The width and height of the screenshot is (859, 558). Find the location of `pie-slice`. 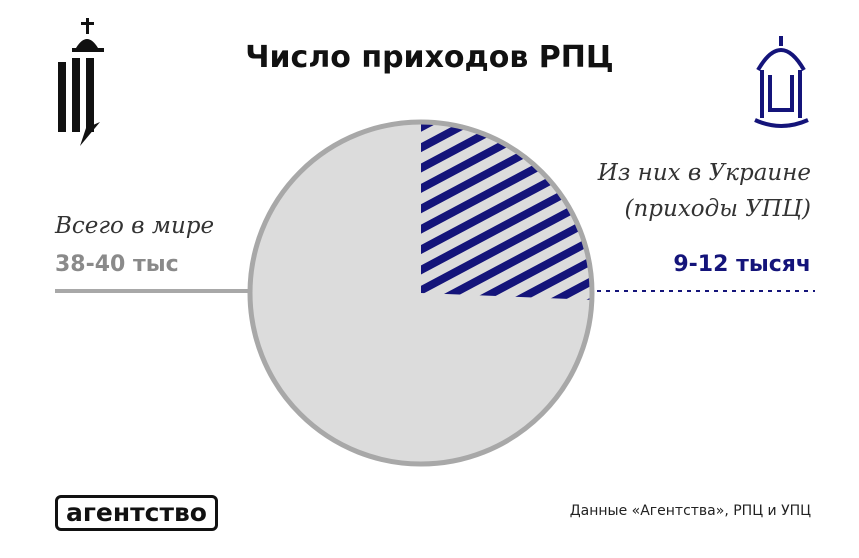

pie-slice is located at coordinates (507, 211).